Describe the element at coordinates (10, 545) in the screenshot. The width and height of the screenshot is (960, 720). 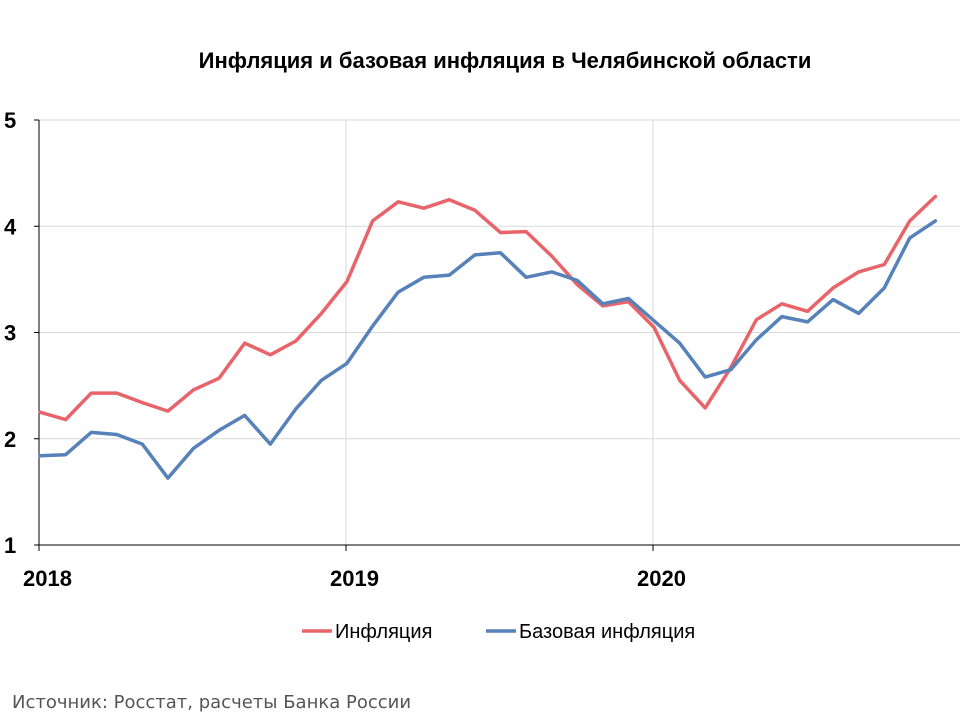
I see `y-tick-label: 1` at that location.